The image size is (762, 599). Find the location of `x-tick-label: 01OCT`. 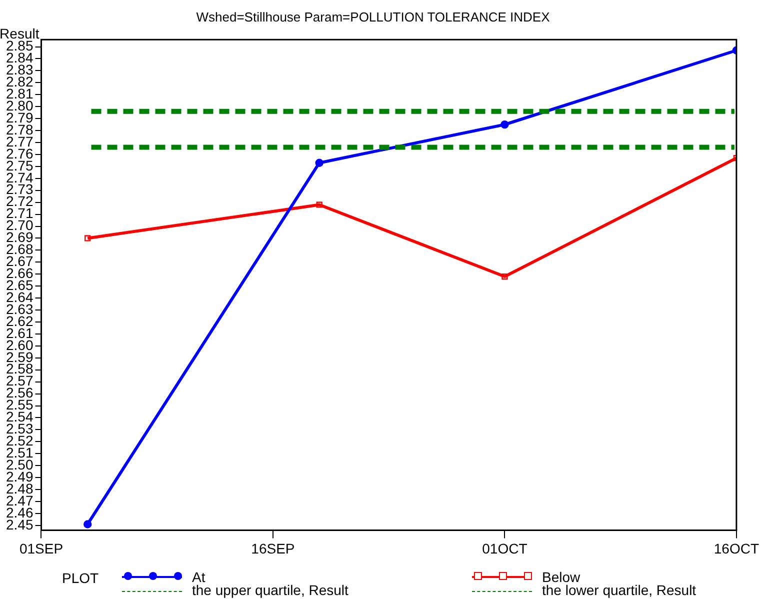

x-tick-label: 01OCT is located at coordinates (505, 548).